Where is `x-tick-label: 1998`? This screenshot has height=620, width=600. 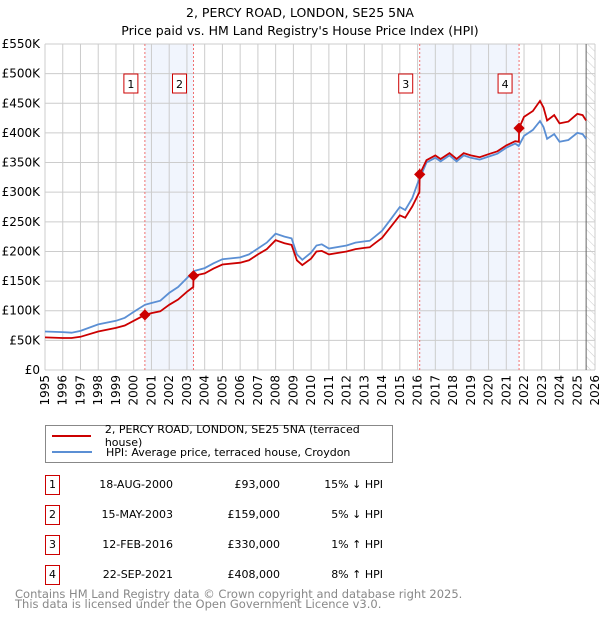 x-tick-label: 1998 is located at coordinates (98, 390).